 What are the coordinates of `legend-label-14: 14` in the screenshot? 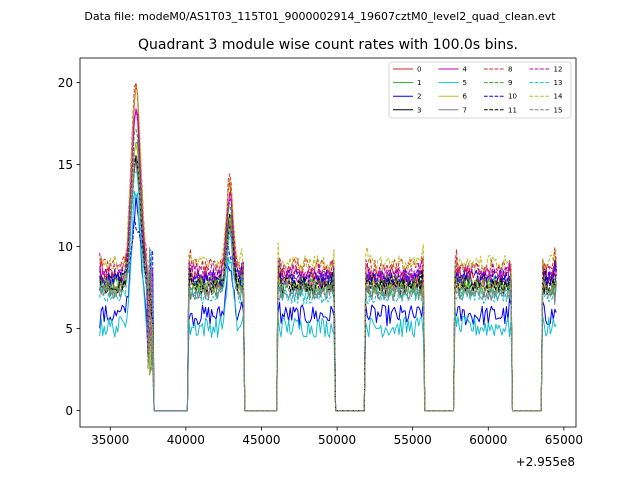 It's located at (558, 97).